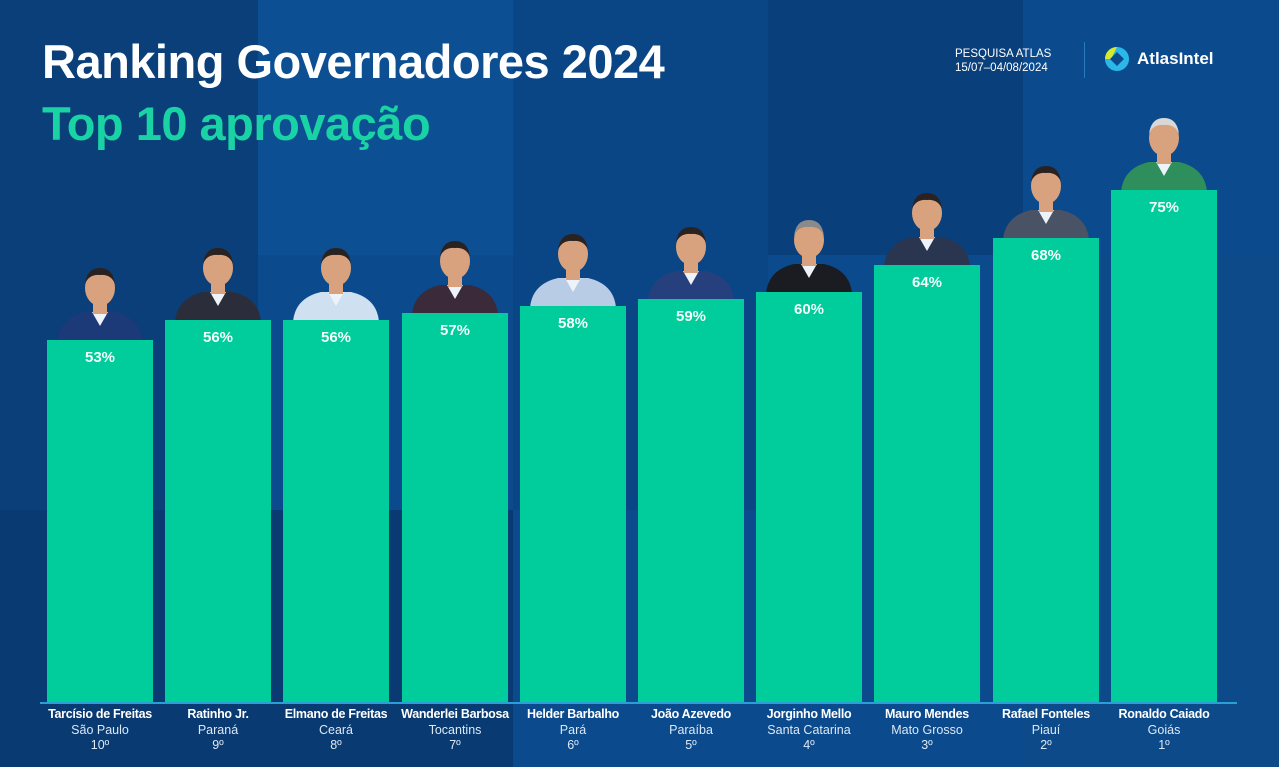  I want to click on category-label: Elmano de Freitas Ceará 8º, so click(336, 730).